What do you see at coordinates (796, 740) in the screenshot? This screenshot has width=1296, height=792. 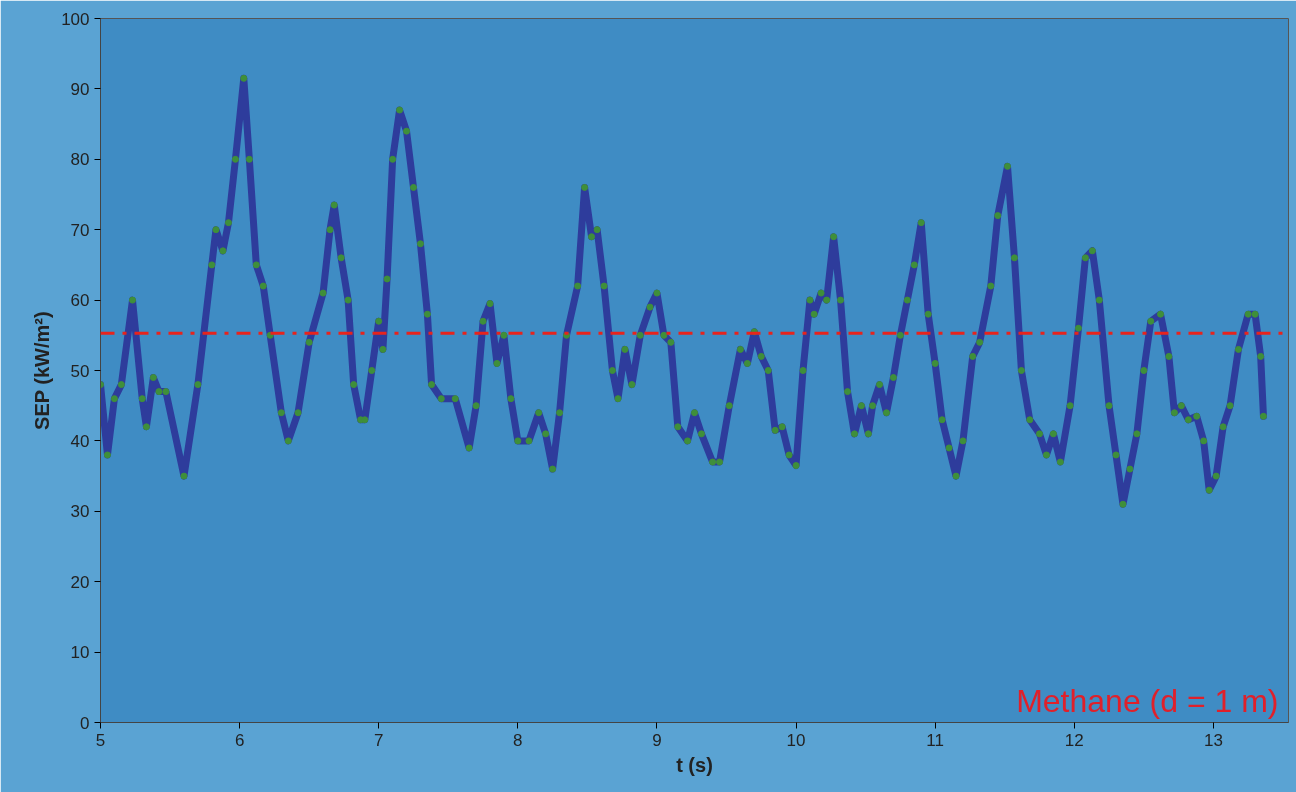 I see `x-tick-label: 10` at bounding box center [796, 740].